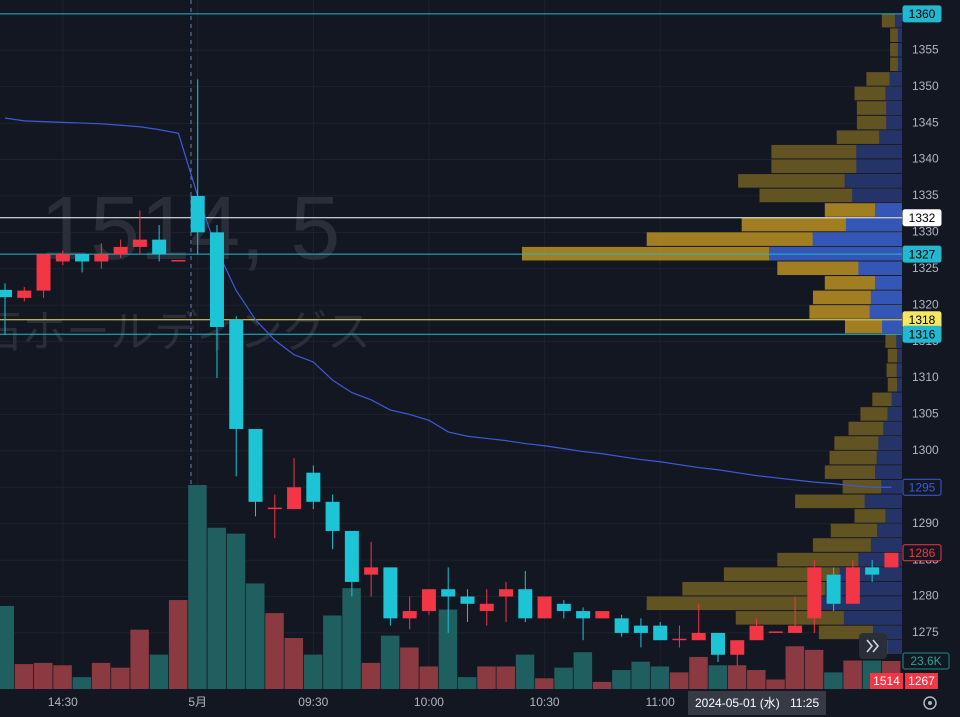 Image resolution: width=960 pixels, height=717 pixels. I want to click on y-tick-label: 1305, so click(925, 414).